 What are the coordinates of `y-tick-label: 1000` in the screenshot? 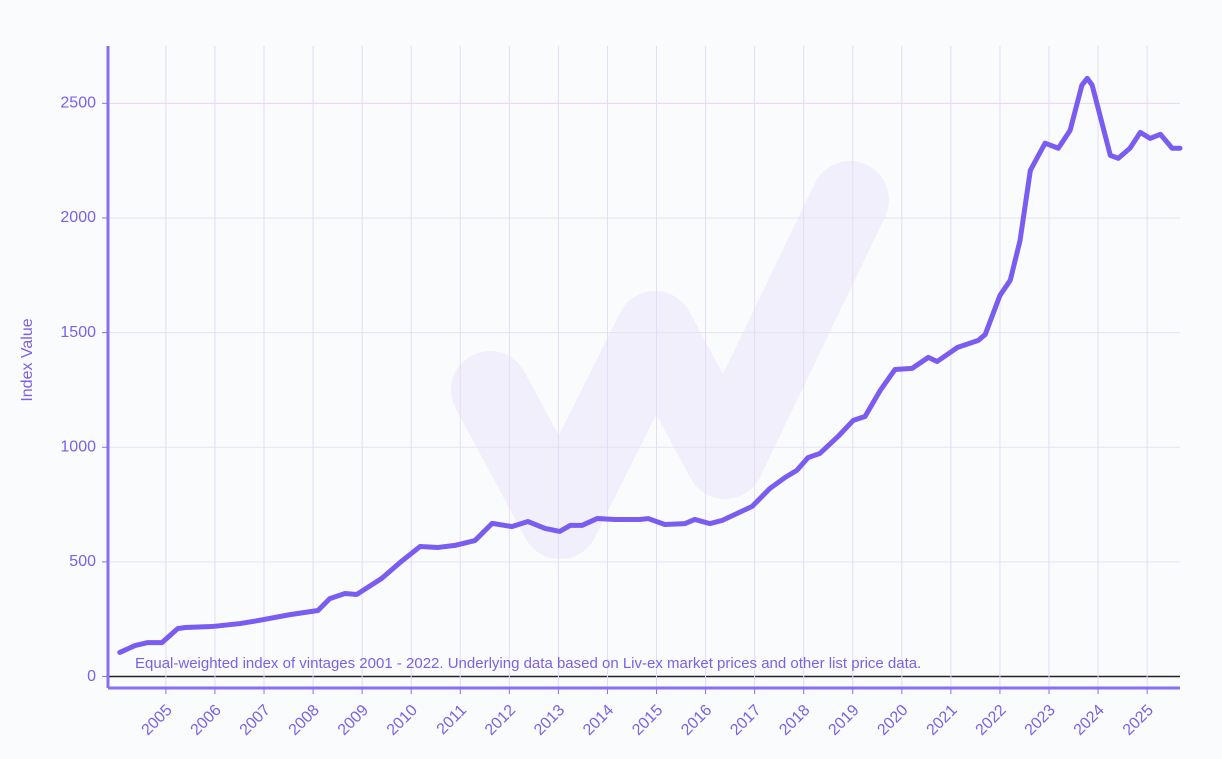 It's located at (78, 446).